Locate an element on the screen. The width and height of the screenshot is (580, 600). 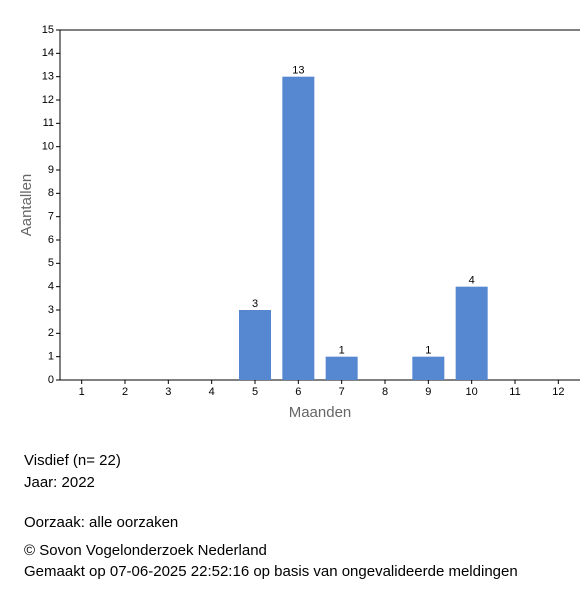
y-tick-label: 1 is located at coordinates (51, 357).